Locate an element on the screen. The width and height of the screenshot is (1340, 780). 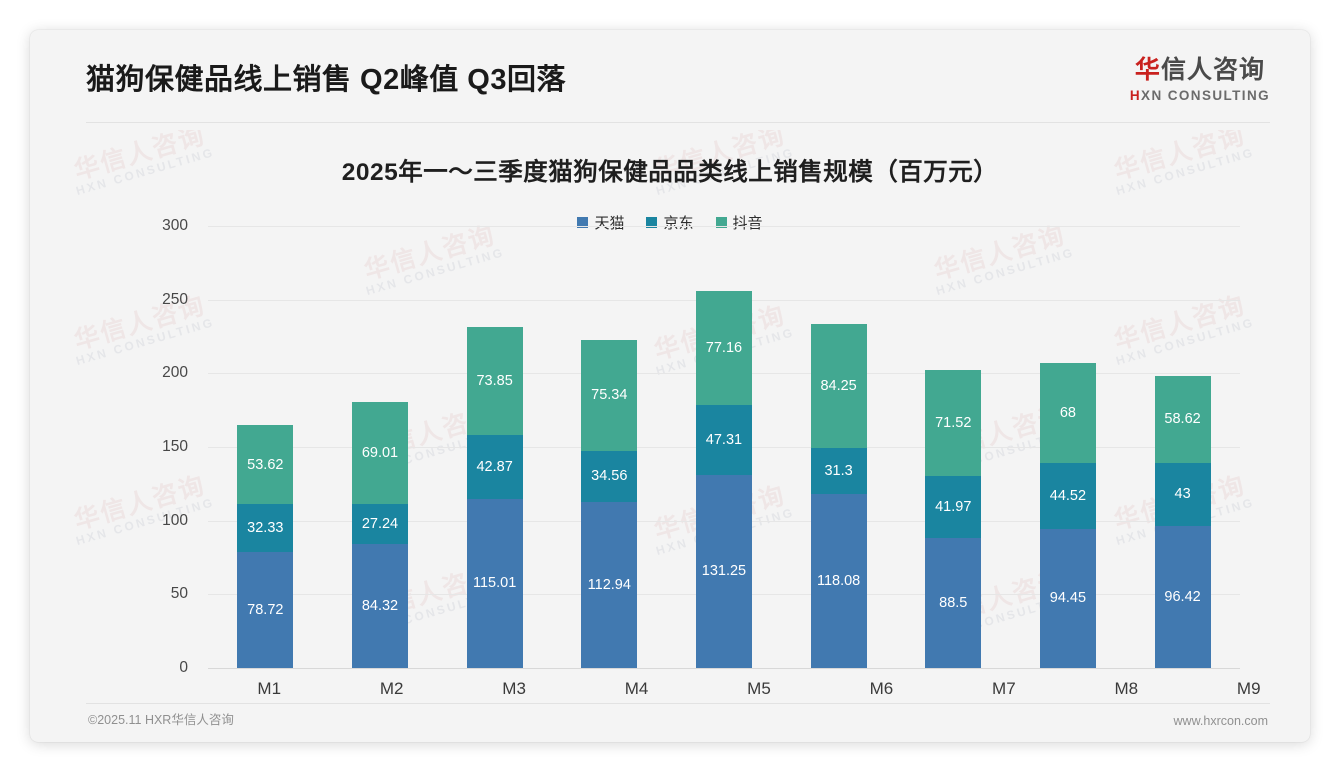
bar-segment: 84.25 is located at coordinates (838, 385).